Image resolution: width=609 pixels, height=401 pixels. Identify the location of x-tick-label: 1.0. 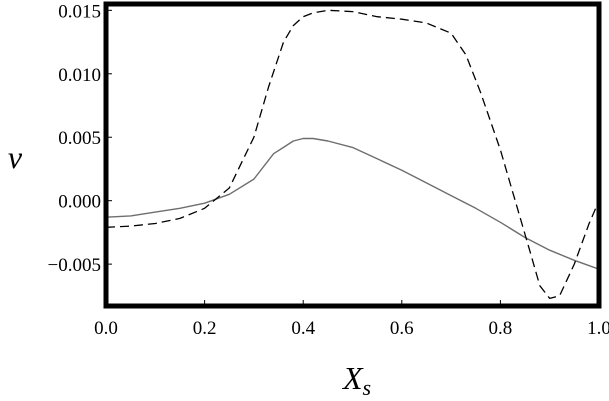
(598, 328).